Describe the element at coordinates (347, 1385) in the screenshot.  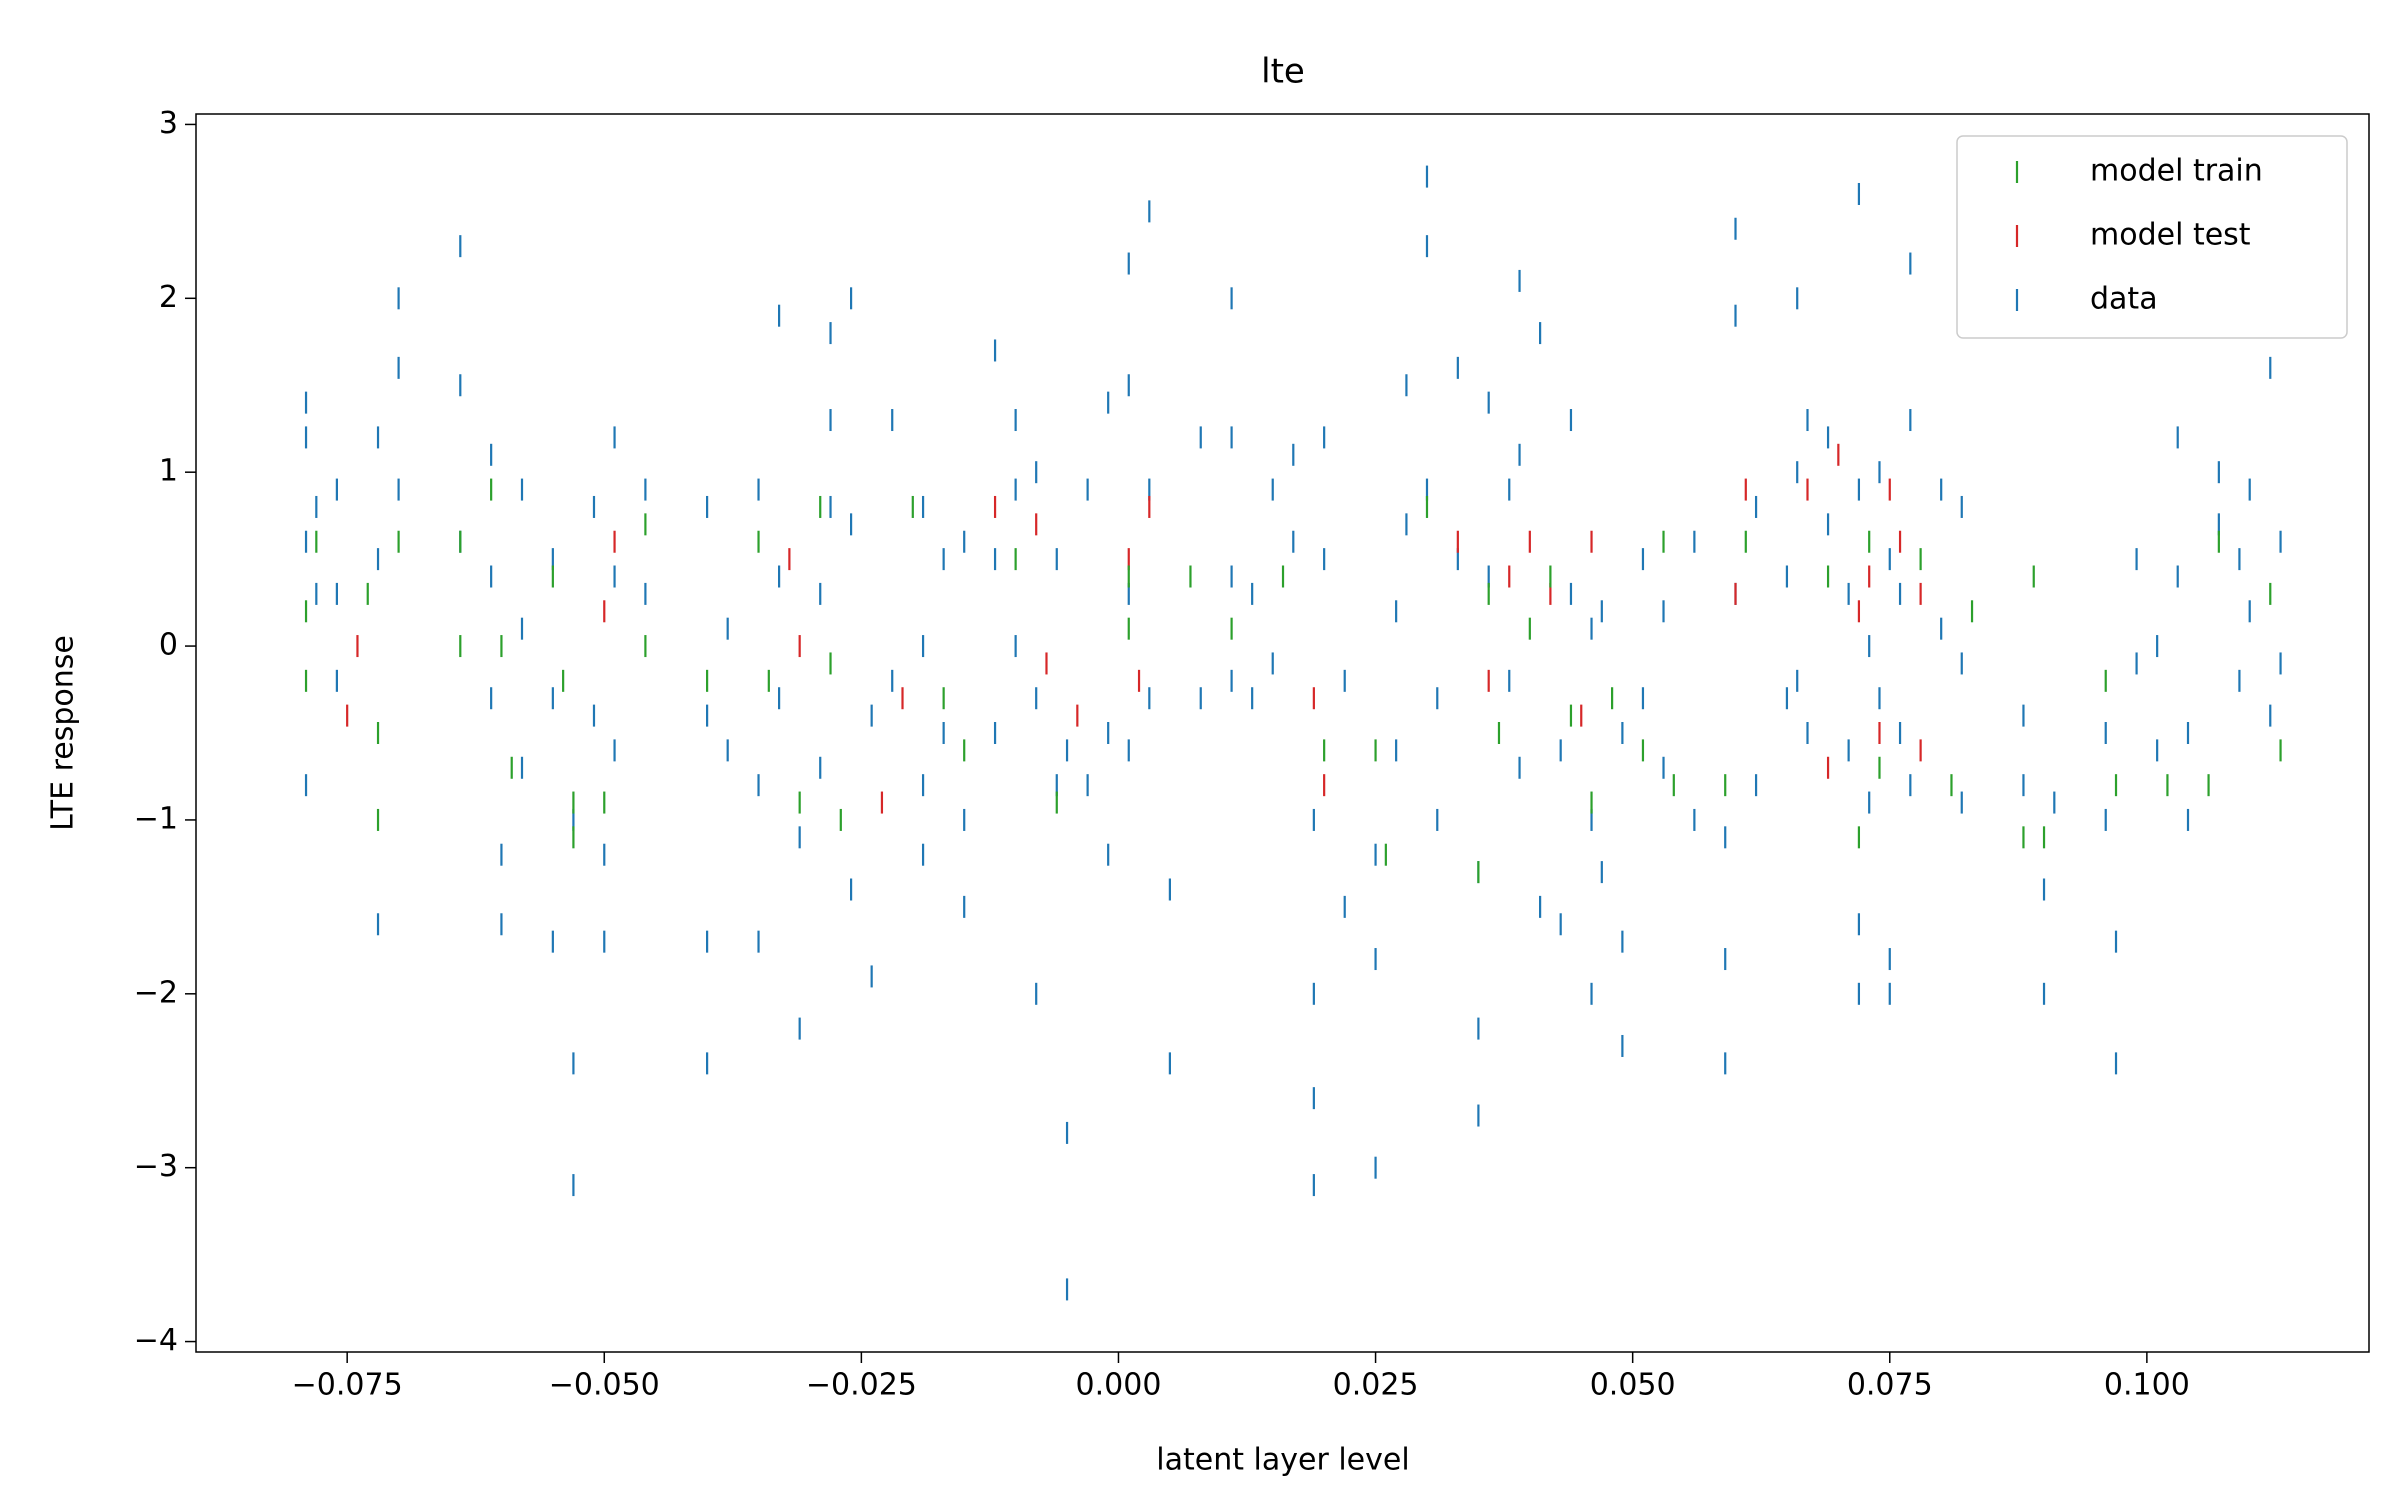
I see `x-tick-label: −0.075` at that location.